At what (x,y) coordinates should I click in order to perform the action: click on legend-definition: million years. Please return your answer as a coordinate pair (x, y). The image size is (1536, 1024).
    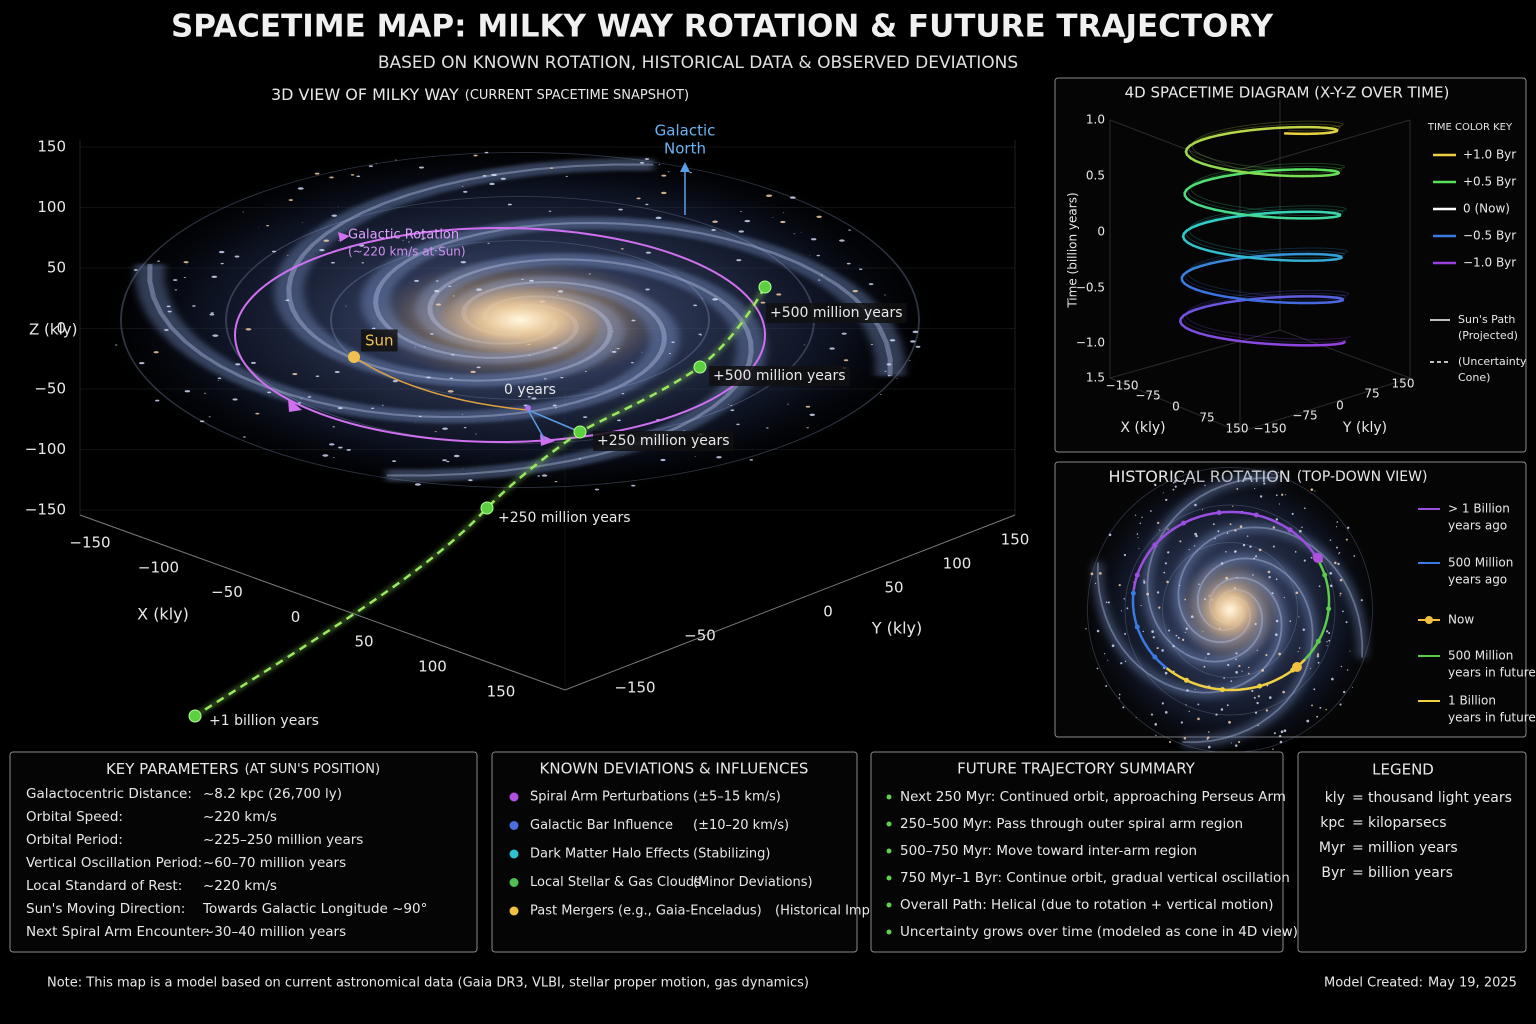
    Looking at the image, I should click on (1413, 848).